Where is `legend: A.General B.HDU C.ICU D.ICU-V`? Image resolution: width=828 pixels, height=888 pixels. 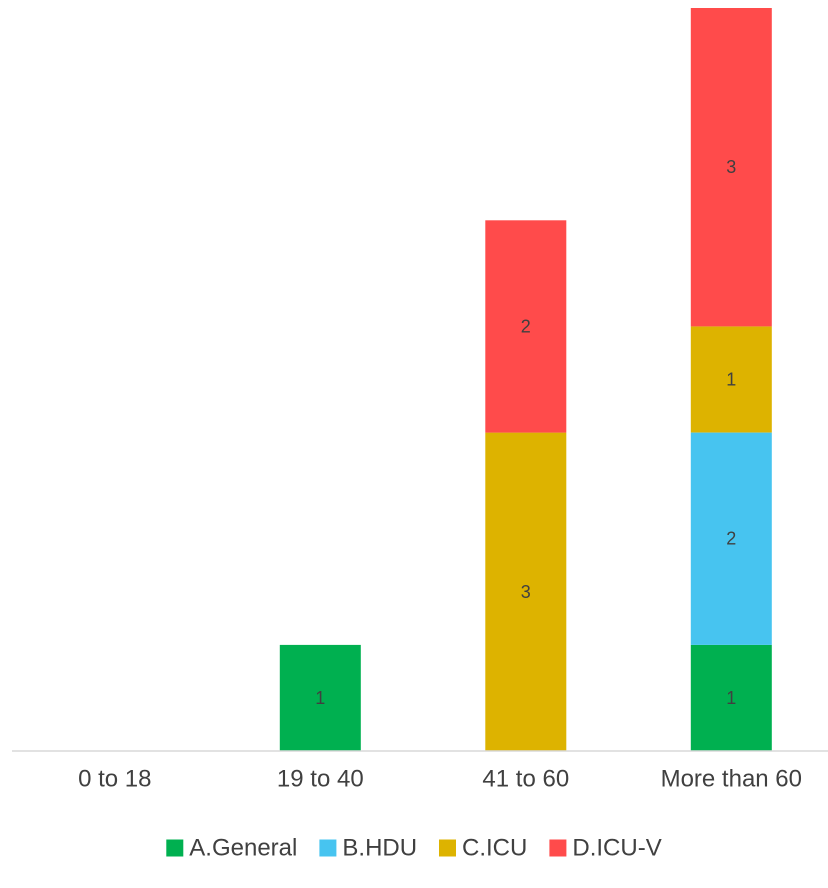 legend: A.General B.HDU C.ICU D.ICU-V is located at coordinates (414, 848).